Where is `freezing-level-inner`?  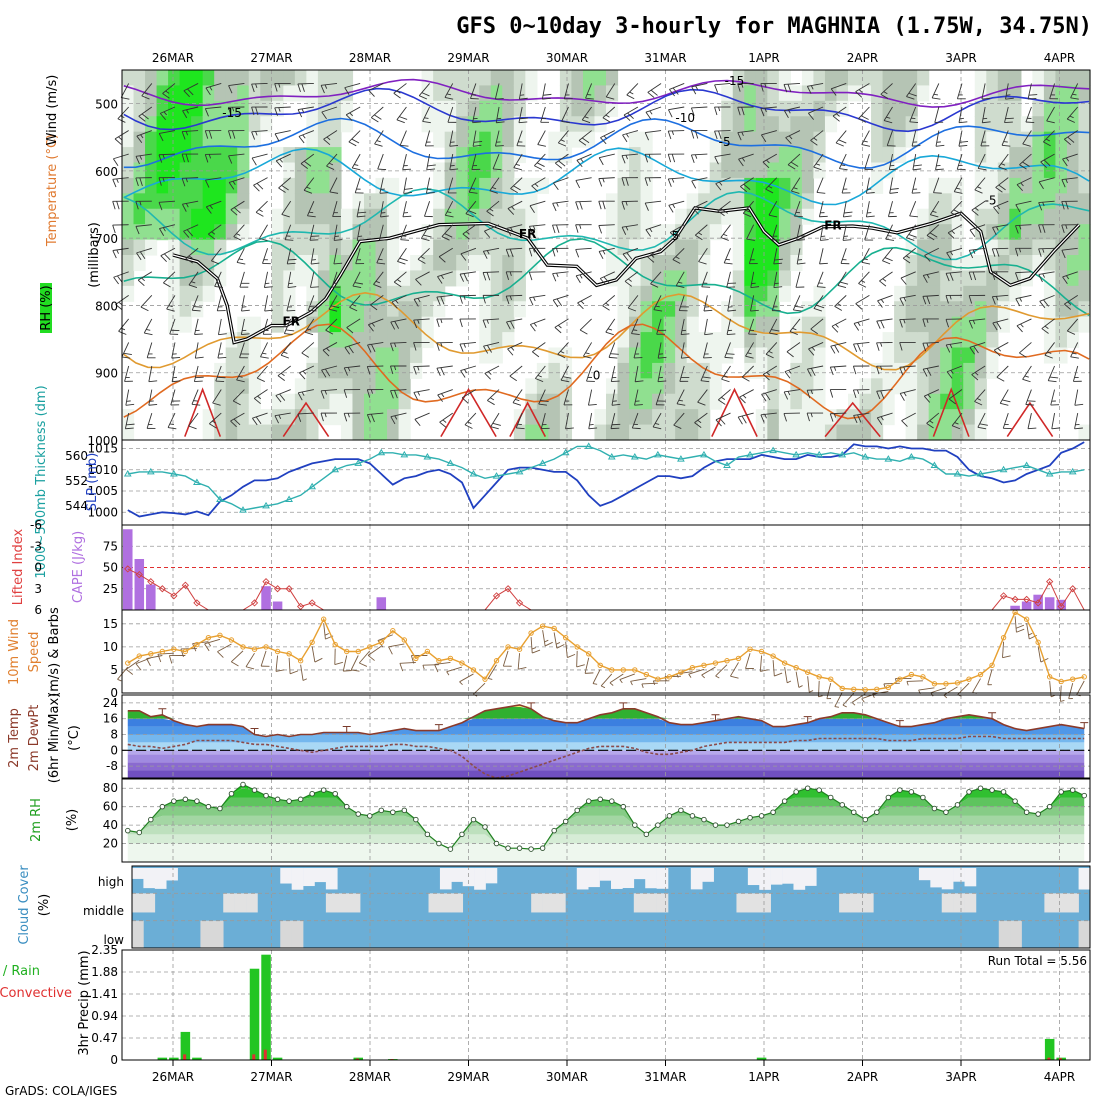
freezing-level-inner is located at coordinates (626, 275).